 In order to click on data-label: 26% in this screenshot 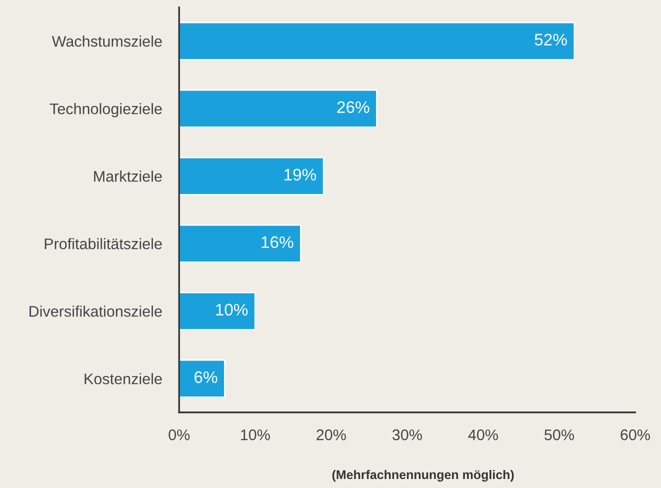, I will do `click(353, 107)`.